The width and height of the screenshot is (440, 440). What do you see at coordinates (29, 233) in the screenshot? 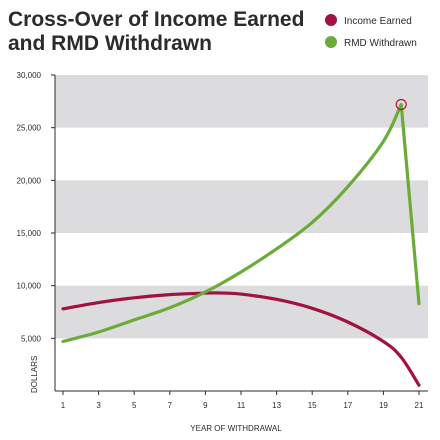
I see `y-tick-label: 15,000` at bounding box center [29, 233].